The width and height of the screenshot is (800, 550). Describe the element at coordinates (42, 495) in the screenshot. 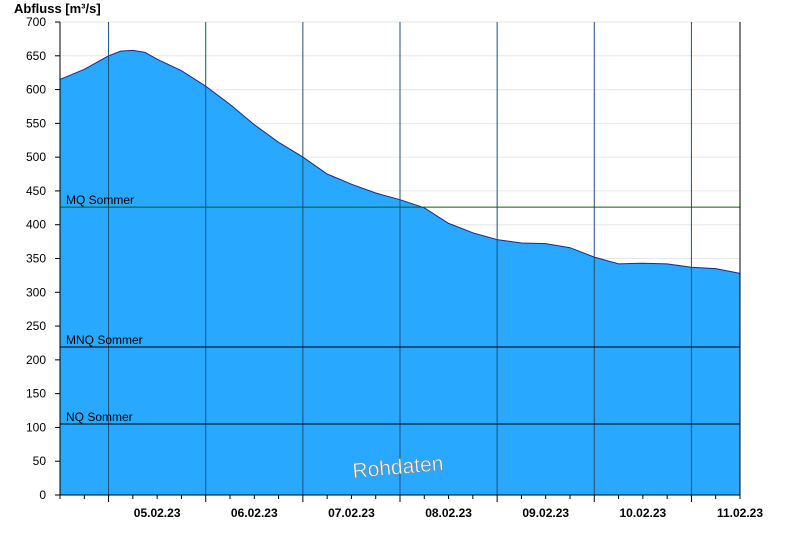

I see `y-tick-label: 0` at that location.